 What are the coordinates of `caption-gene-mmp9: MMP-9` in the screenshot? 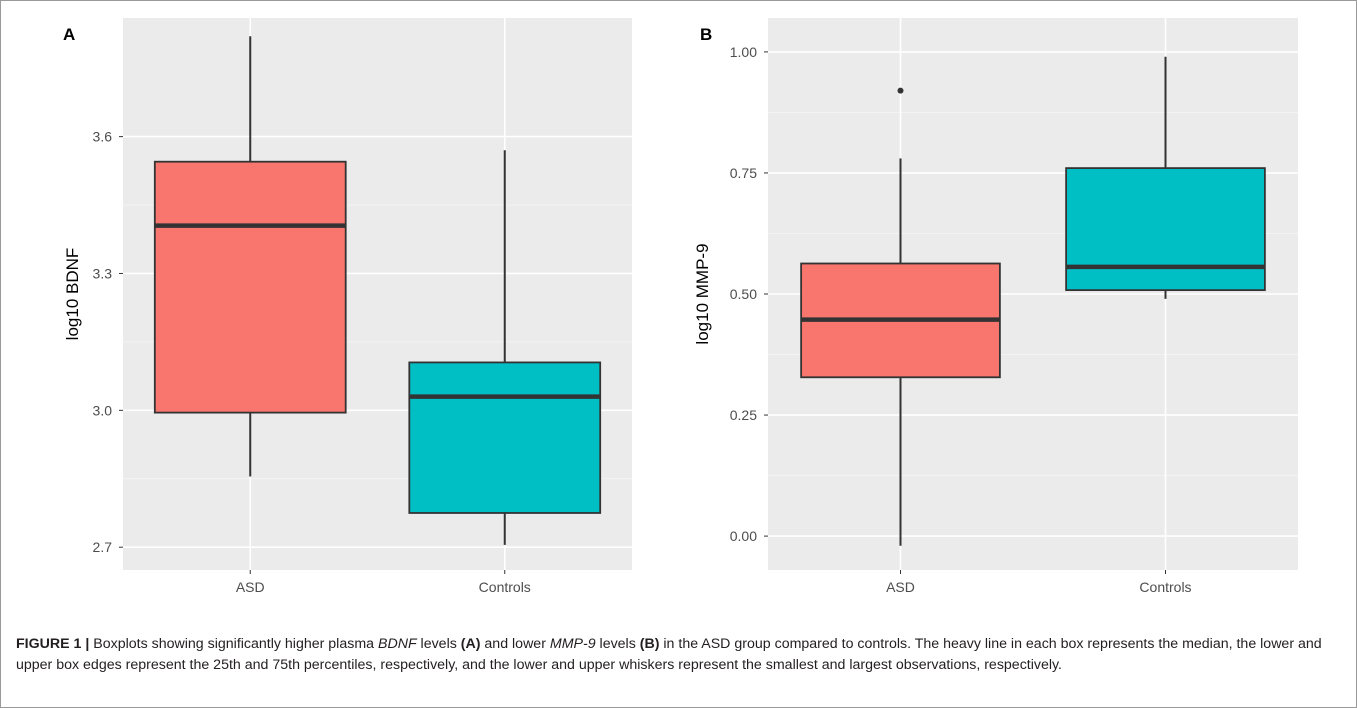 It's located at (572, 644).